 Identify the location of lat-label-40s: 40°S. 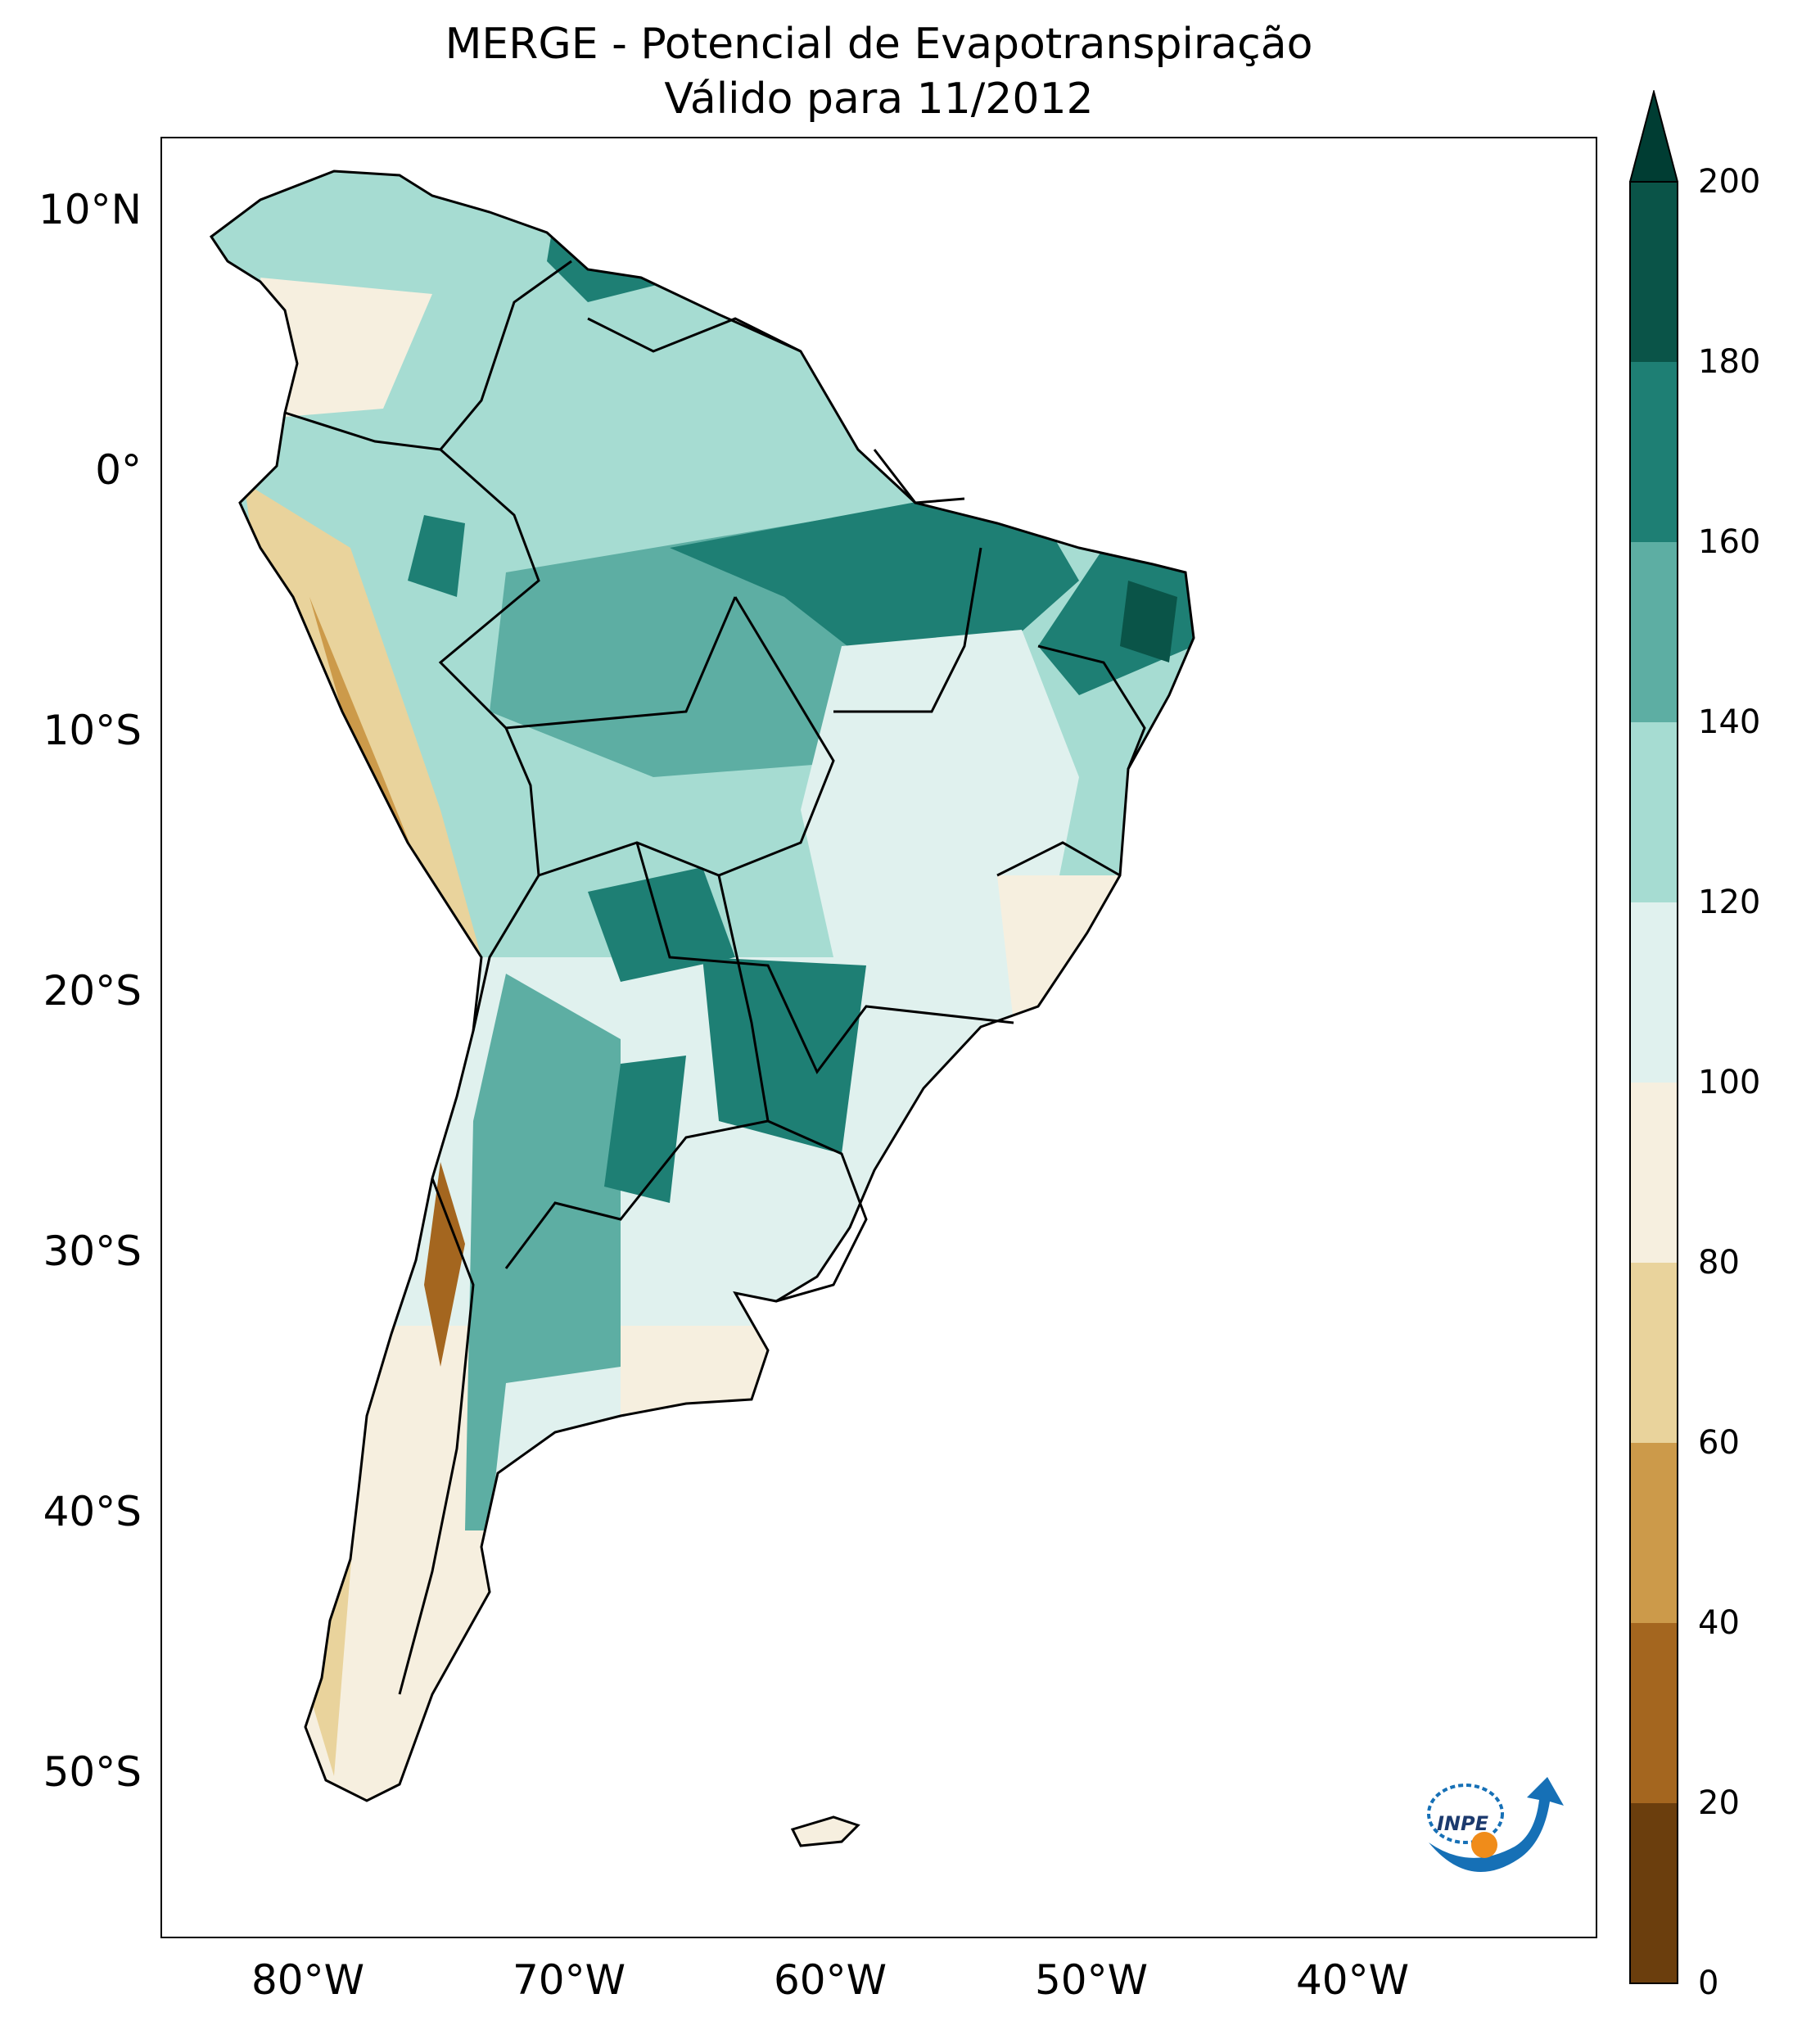
(92, 1511).